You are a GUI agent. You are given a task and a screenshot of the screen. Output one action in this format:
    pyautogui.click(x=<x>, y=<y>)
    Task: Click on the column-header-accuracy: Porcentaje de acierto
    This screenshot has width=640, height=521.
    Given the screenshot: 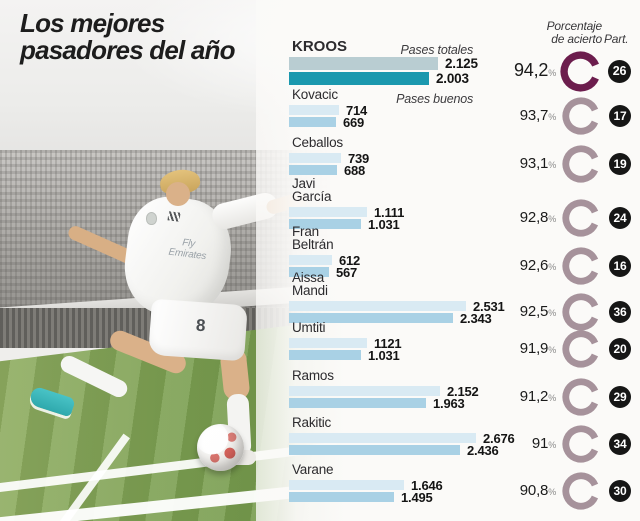 What is the action you would take?
    pyautogui.click(x=574, y=32)
    